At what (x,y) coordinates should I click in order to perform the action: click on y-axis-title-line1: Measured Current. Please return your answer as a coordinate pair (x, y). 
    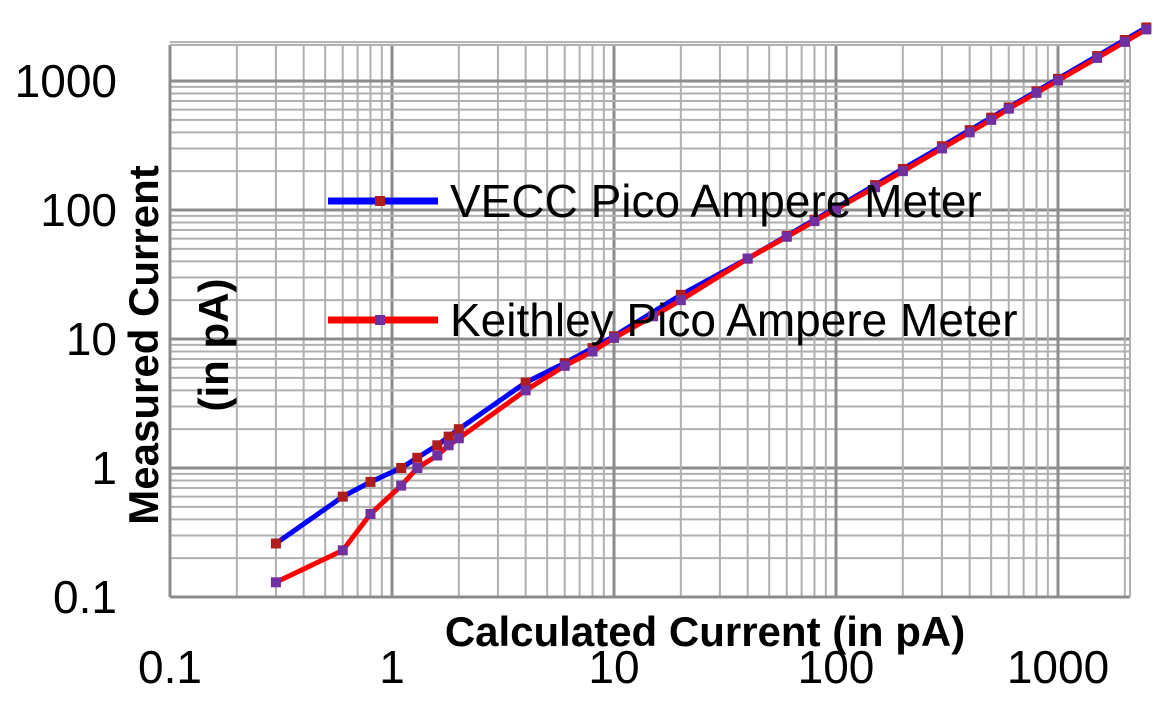
    Looking at the image, I should click on (143, 344).